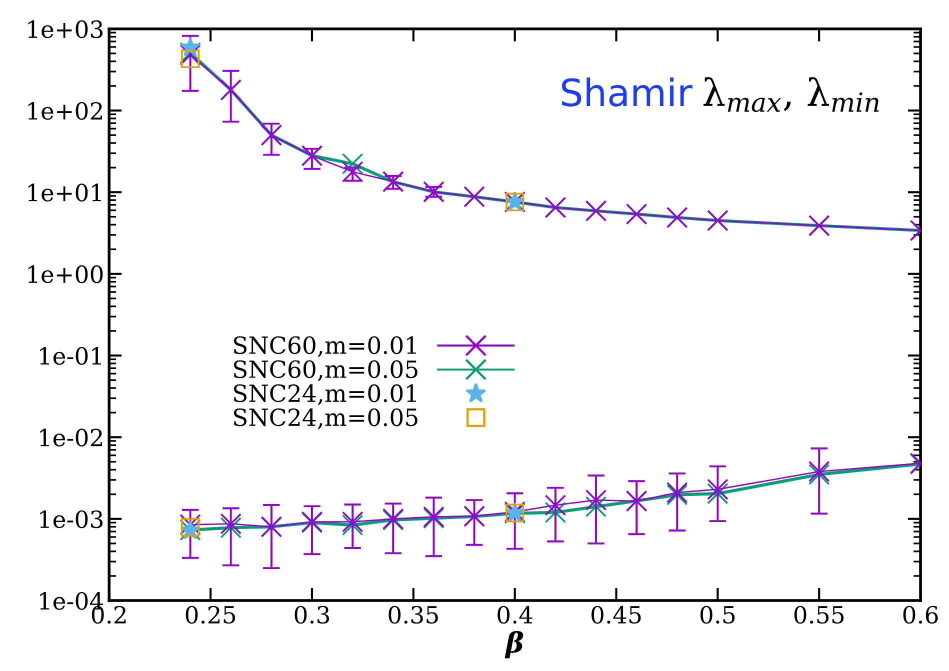 This screenshot has width=949, height=671. What do you see at coordinates (413, 615) in the screenshot?
I see `x-tick-label: 0.35` at bounding box center [413, 615].